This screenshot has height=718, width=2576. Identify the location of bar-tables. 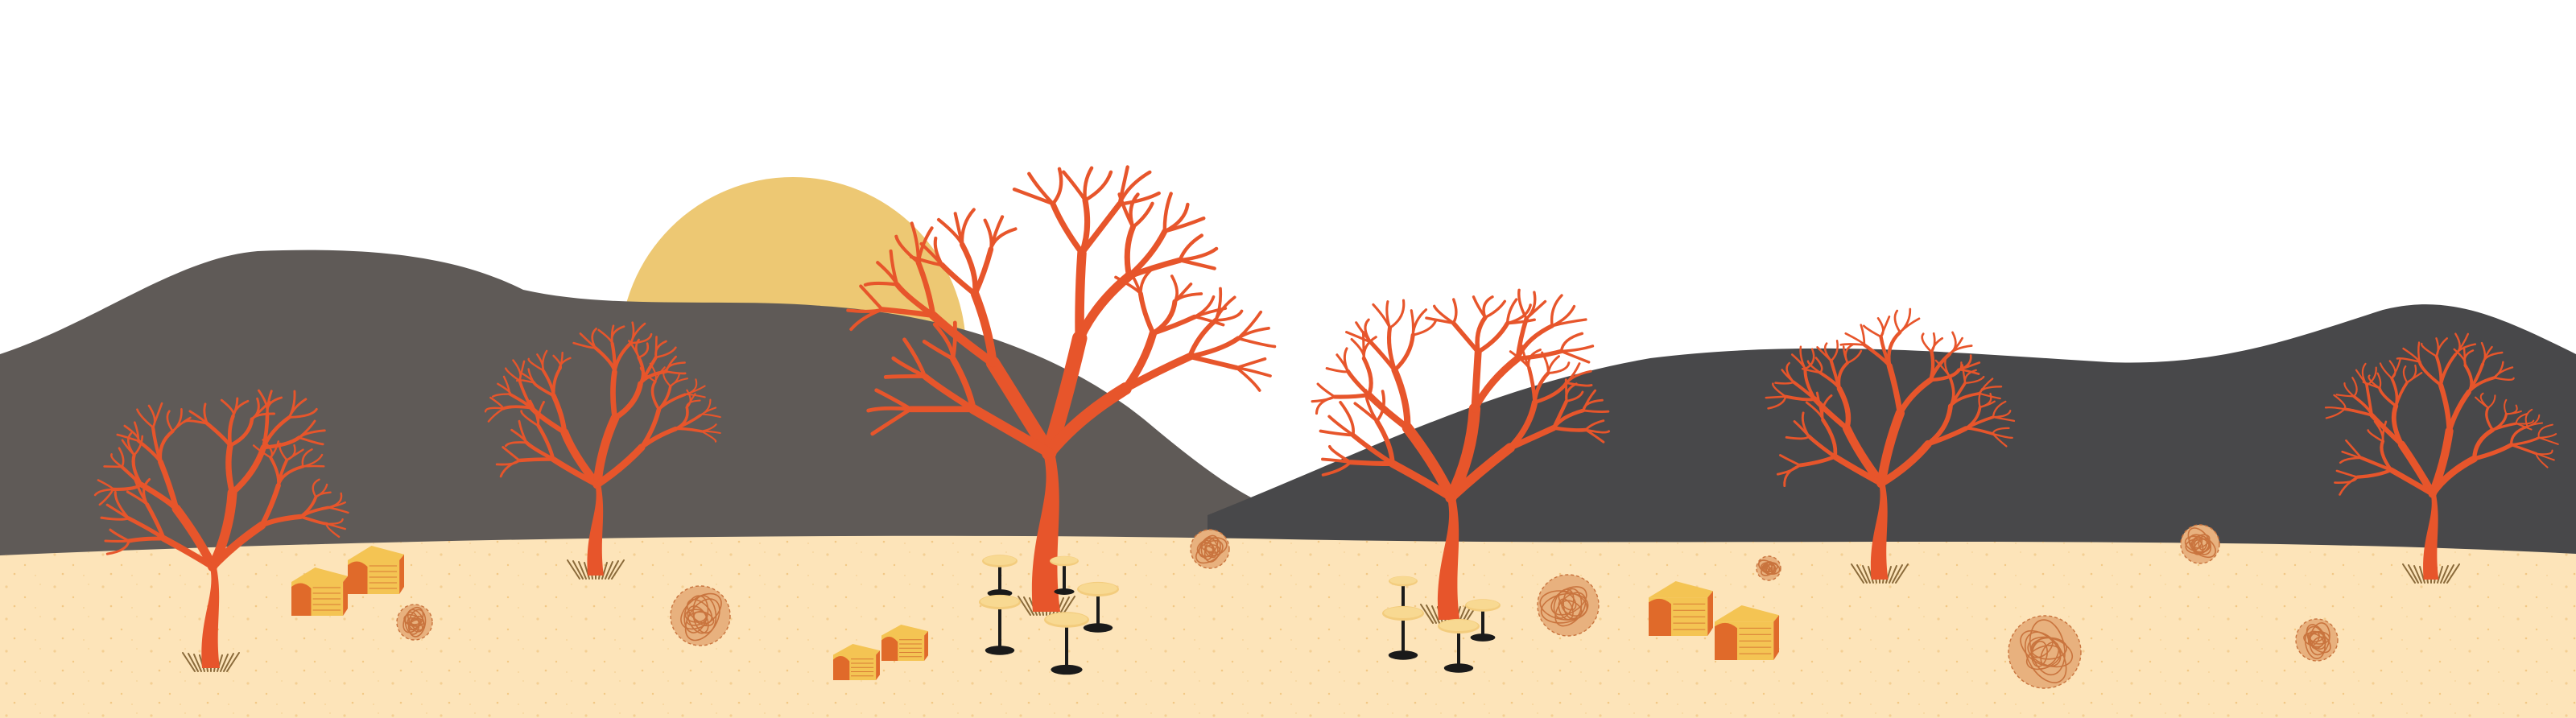
(1240, 615).